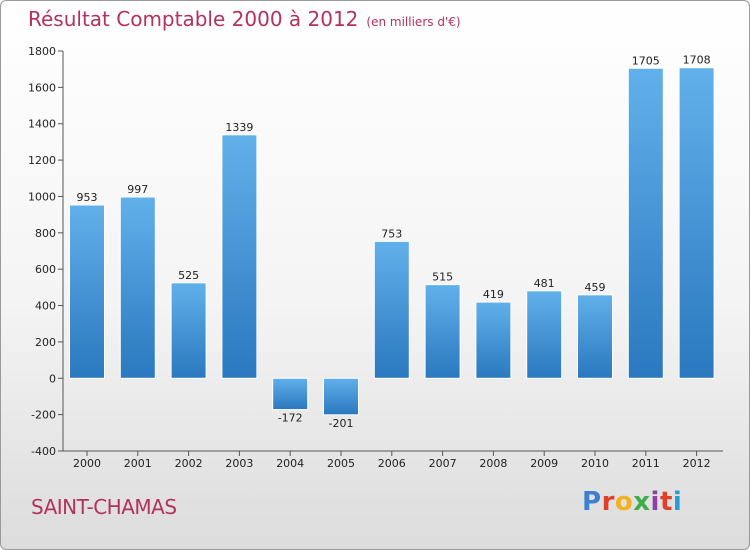 Image resolution: width=750 pixels, height=550 pixels. Describe the element at coordinates (341, 423) in the screenshot. I see `bar-value-label: -201` at that location.